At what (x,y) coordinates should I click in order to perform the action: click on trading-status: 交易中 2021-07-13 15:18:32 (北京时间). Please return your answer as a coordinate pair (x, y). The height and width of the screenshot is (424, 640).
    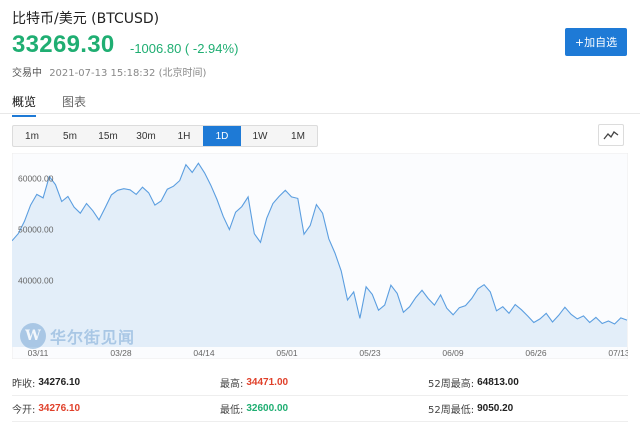
    Looking at the image, I should click on (109, 71).